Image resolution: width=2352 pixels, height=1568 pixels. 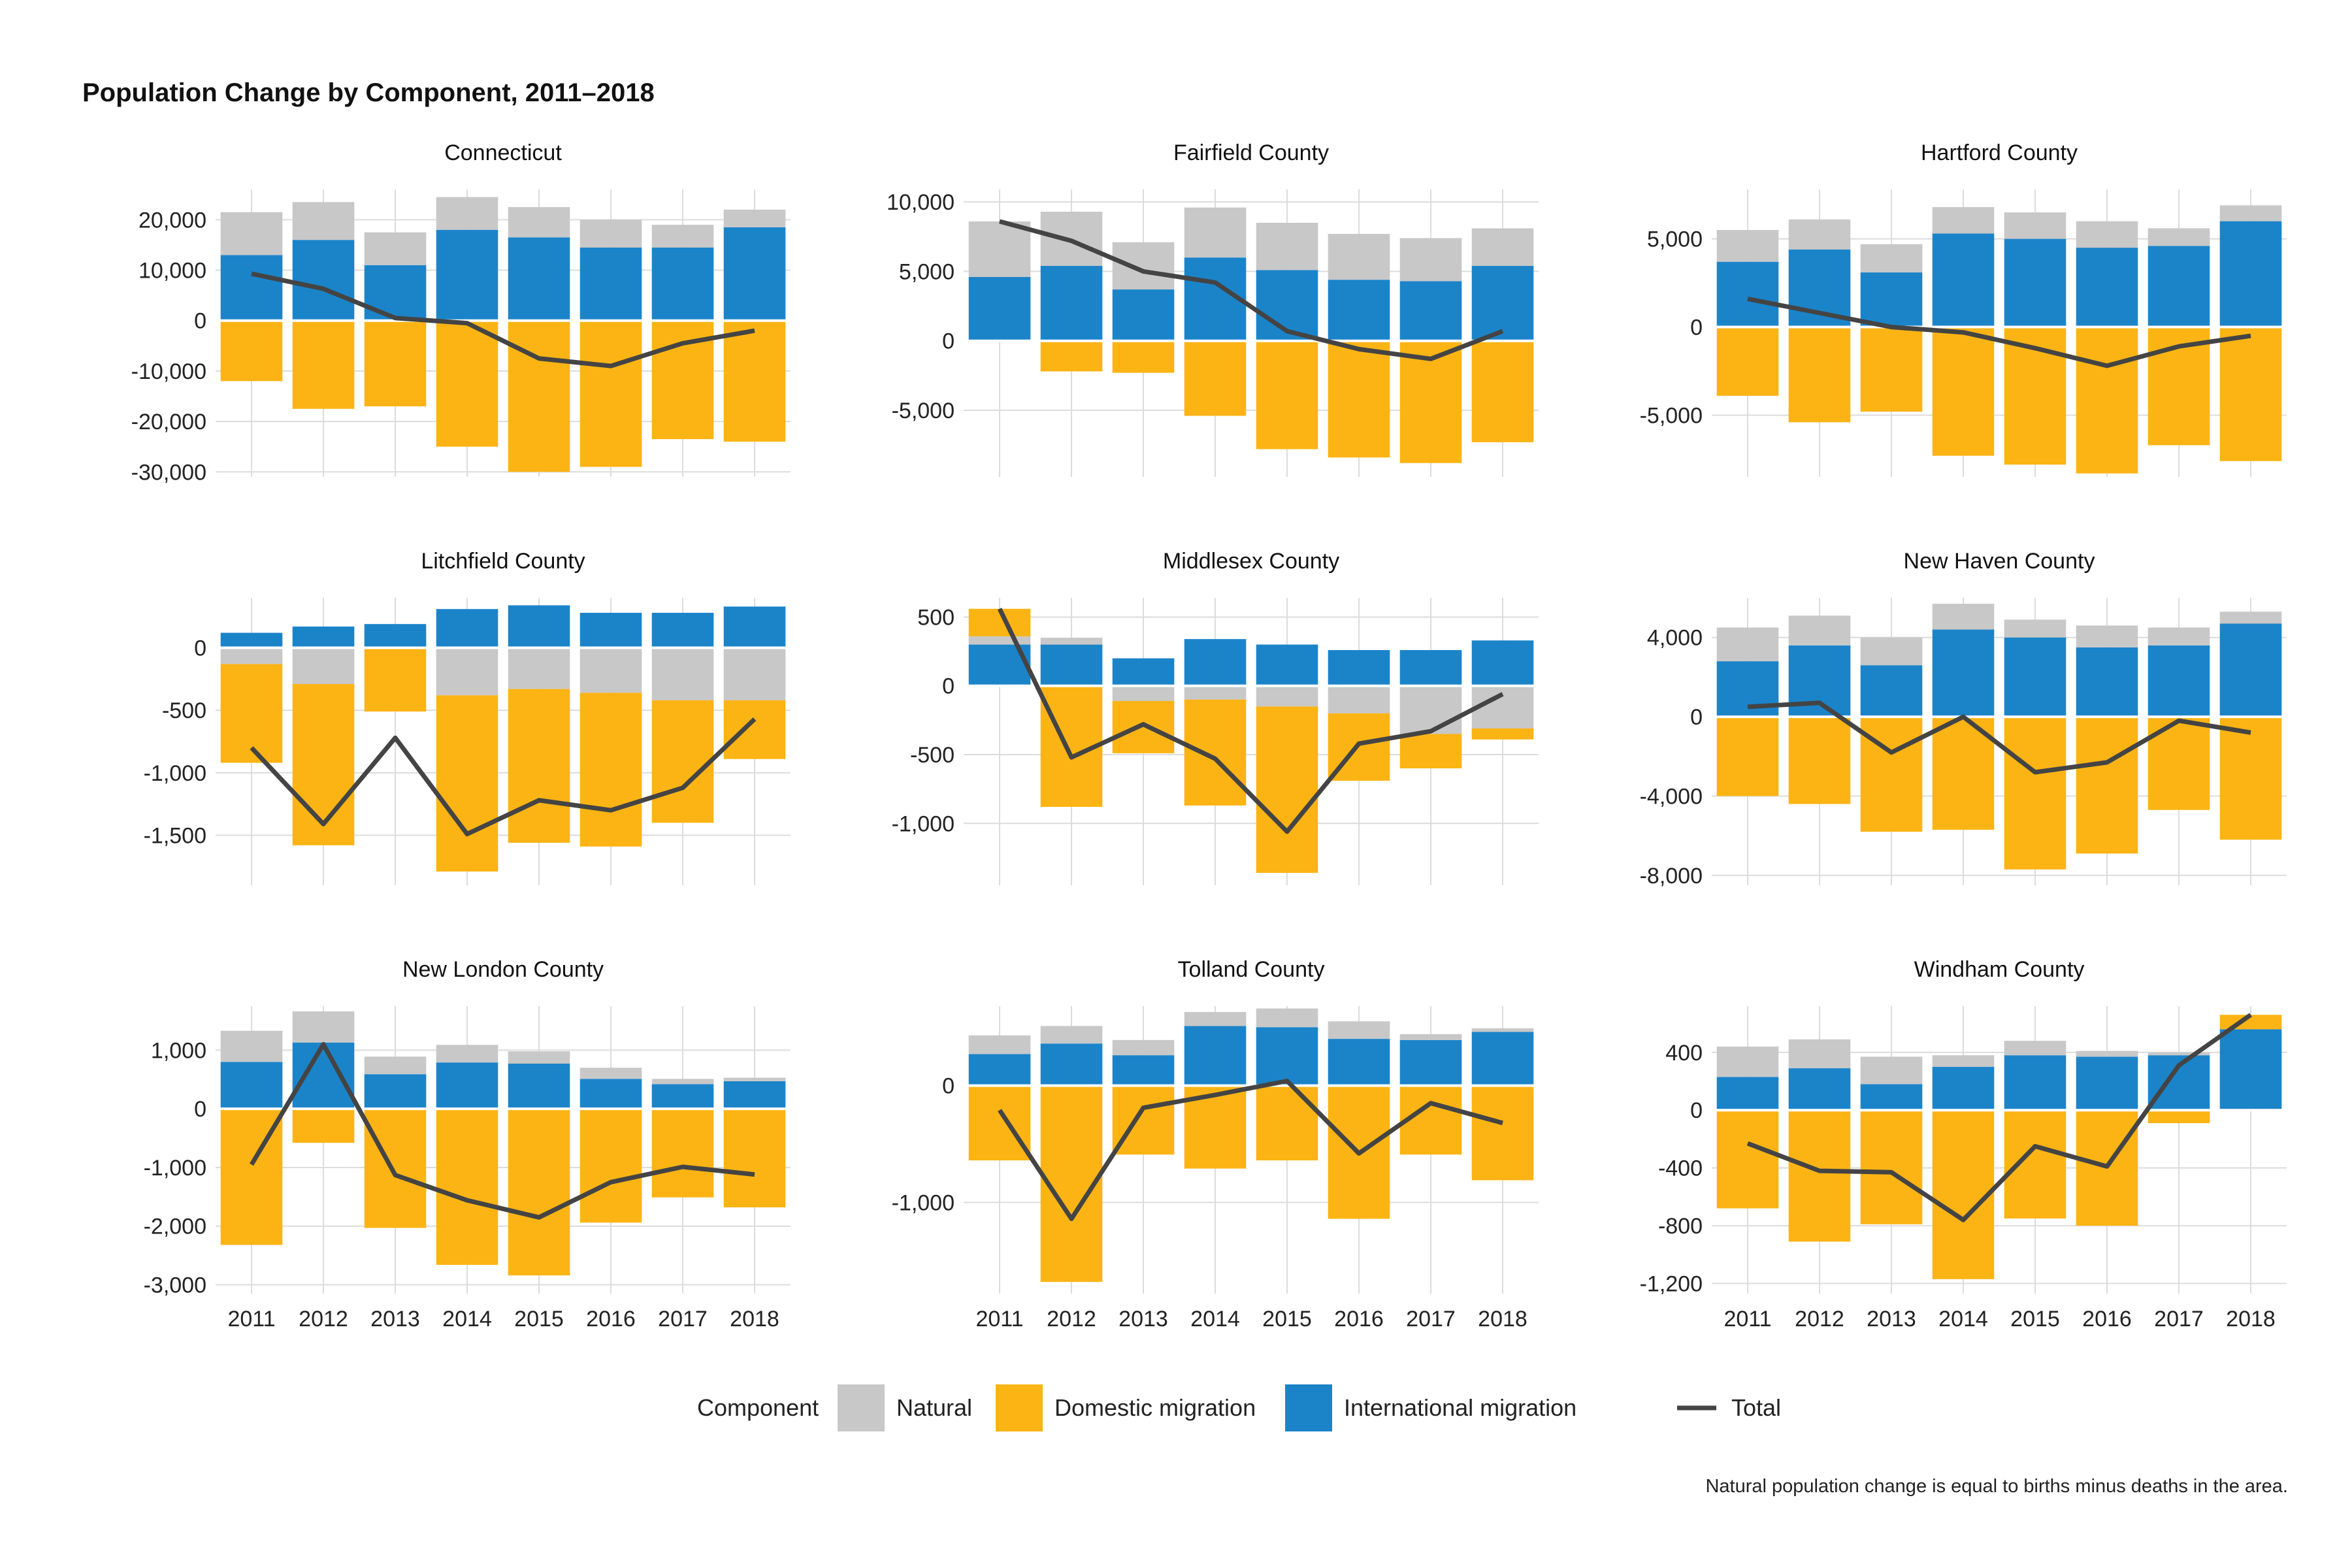 What do you see at coordinates (1251, 152) in the screenshot?
I see `panel-title: Fairfield County` at bounding box center [1251, 152].